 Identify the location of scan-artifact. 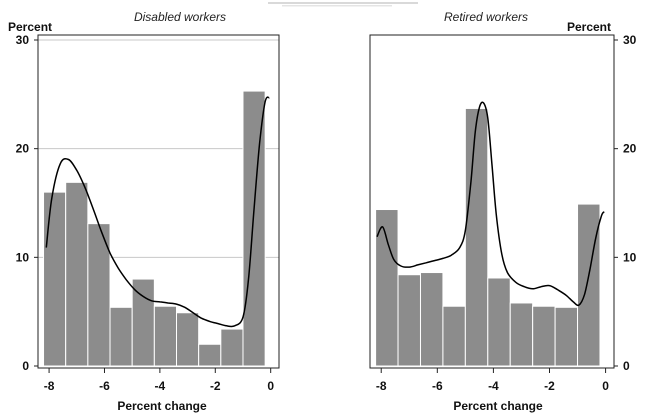
(343, 4).